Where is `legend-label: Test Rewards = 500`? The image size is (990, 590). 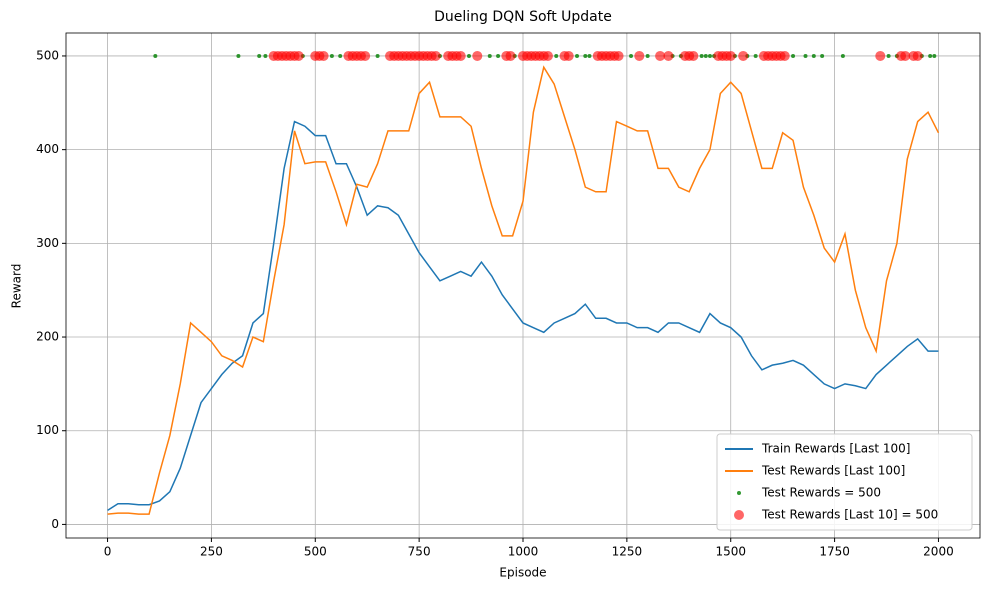
legend-label: Test Rewards = 500 is located at coordinates (821, 493).